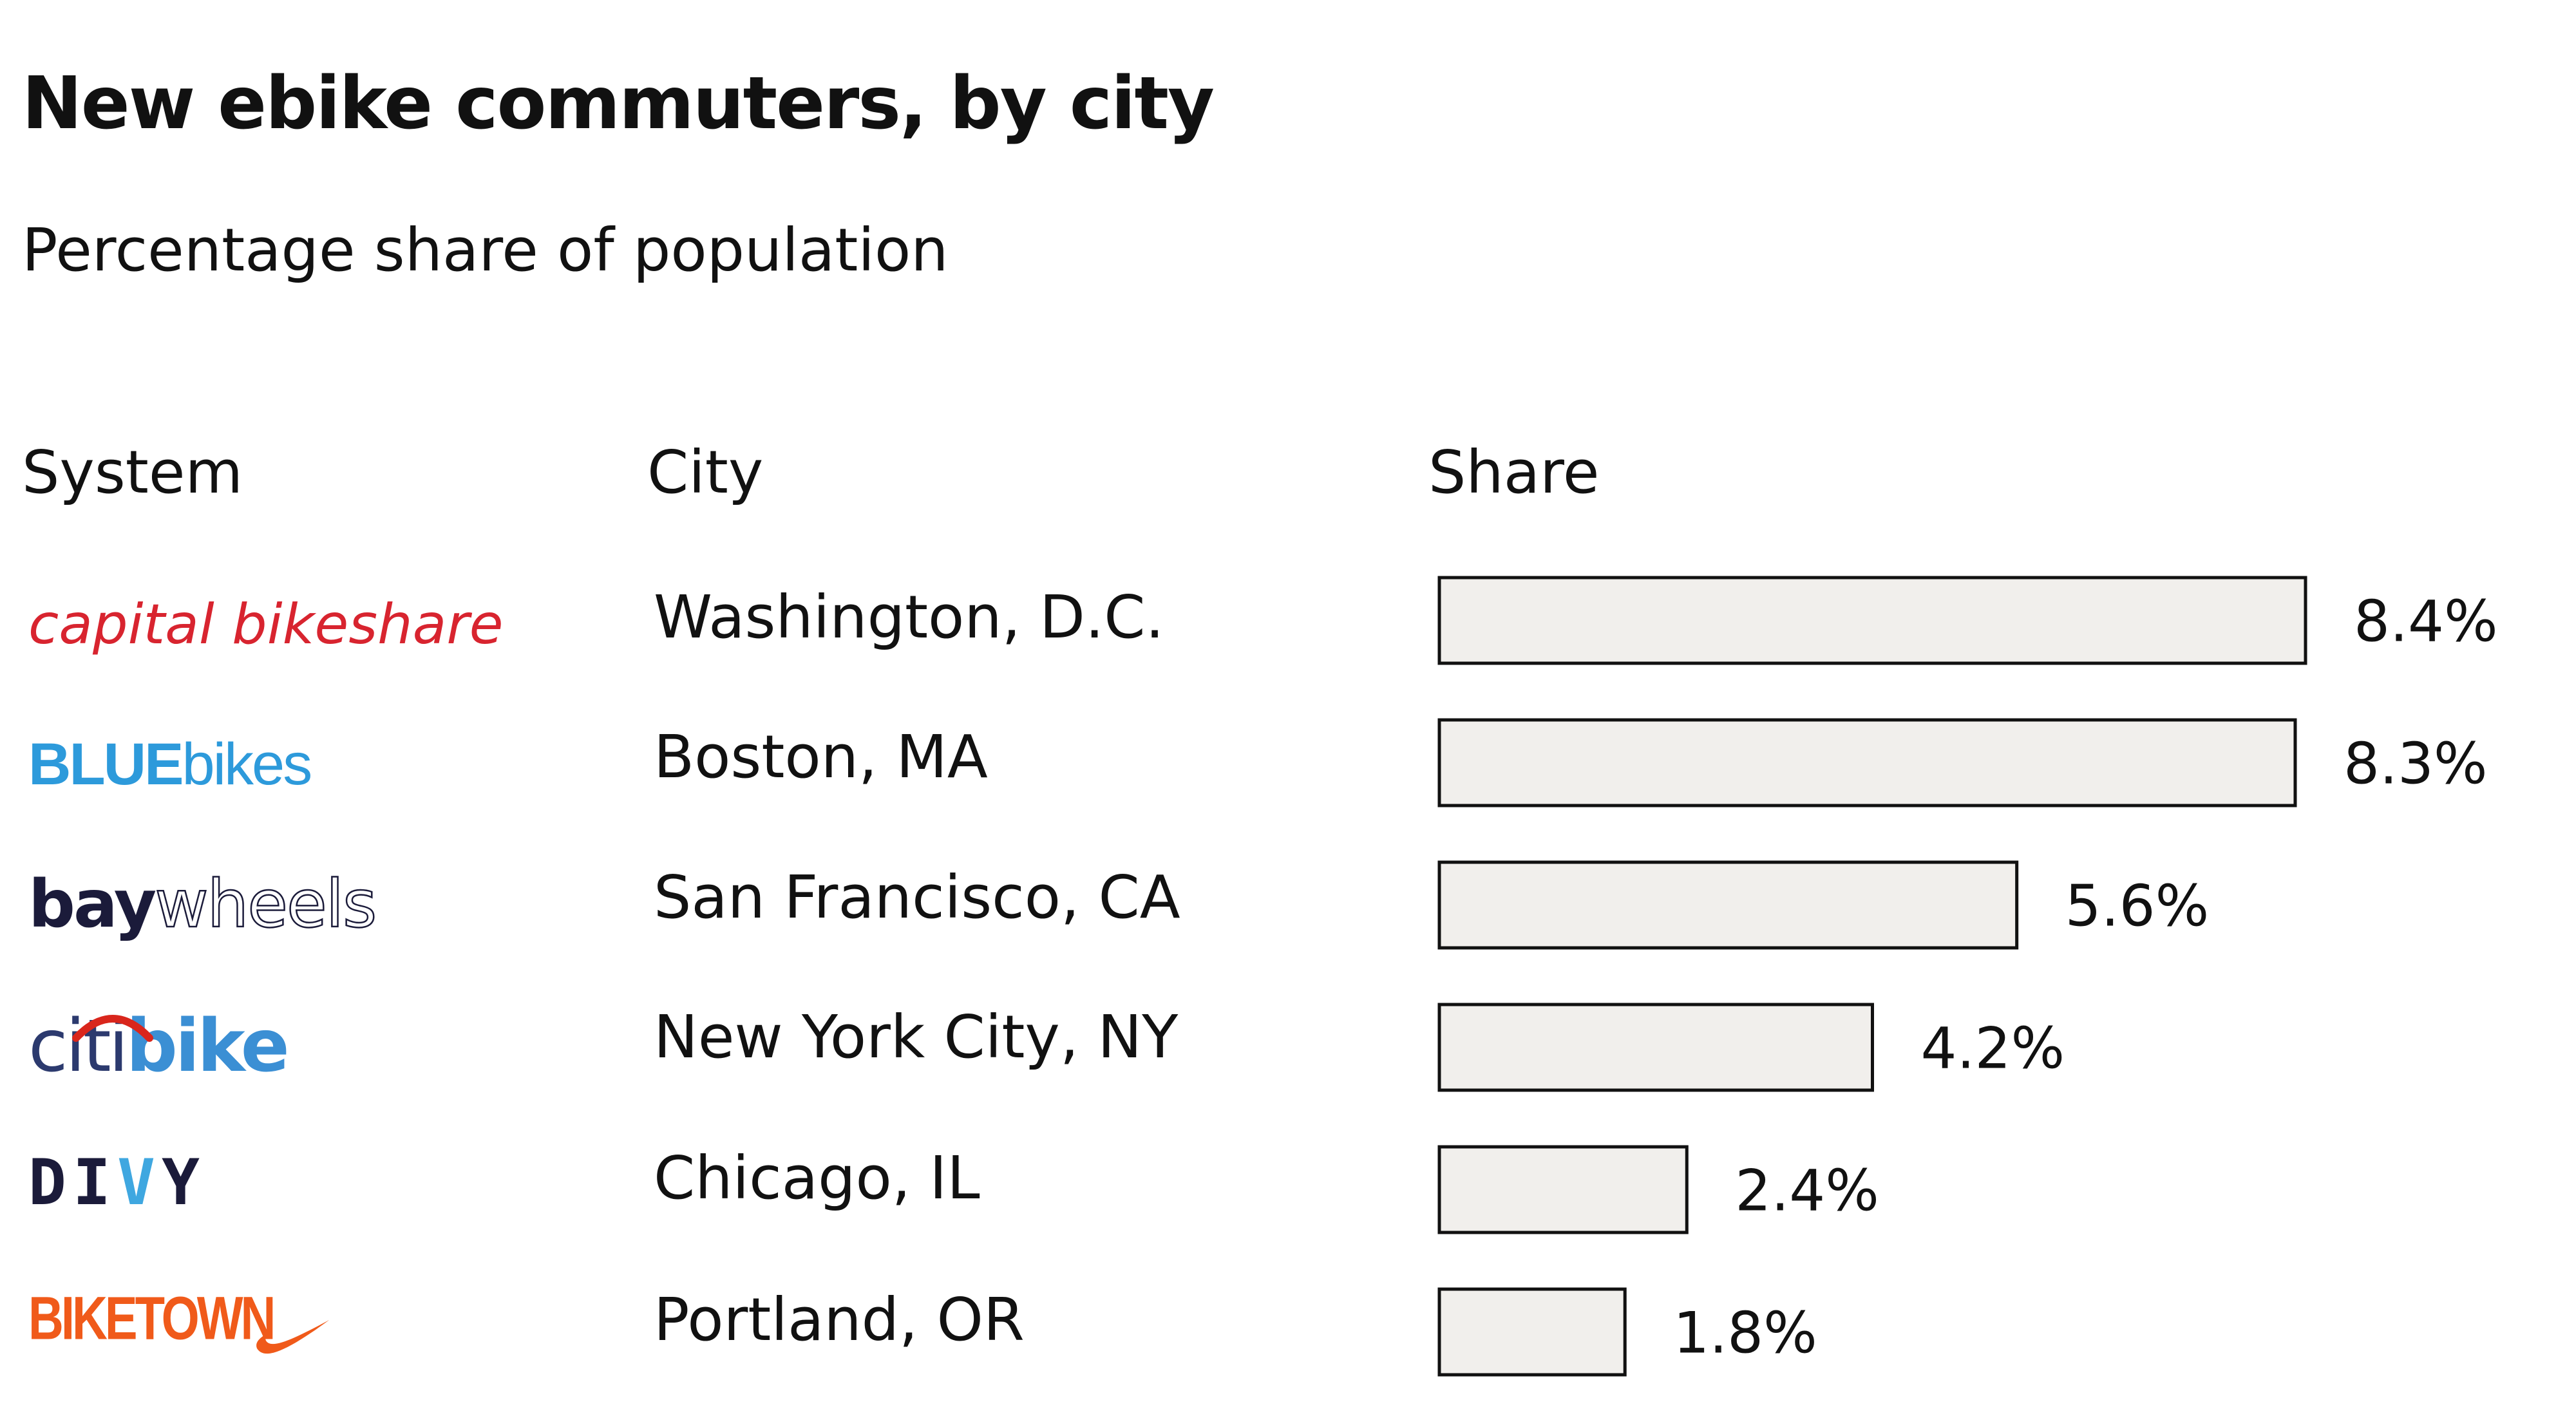 The height and width of the screenshot is (1425, 2576). Describe the element at coordinates (1514, 473) in the screenshot. I see `column-header-share: Share` at that location.